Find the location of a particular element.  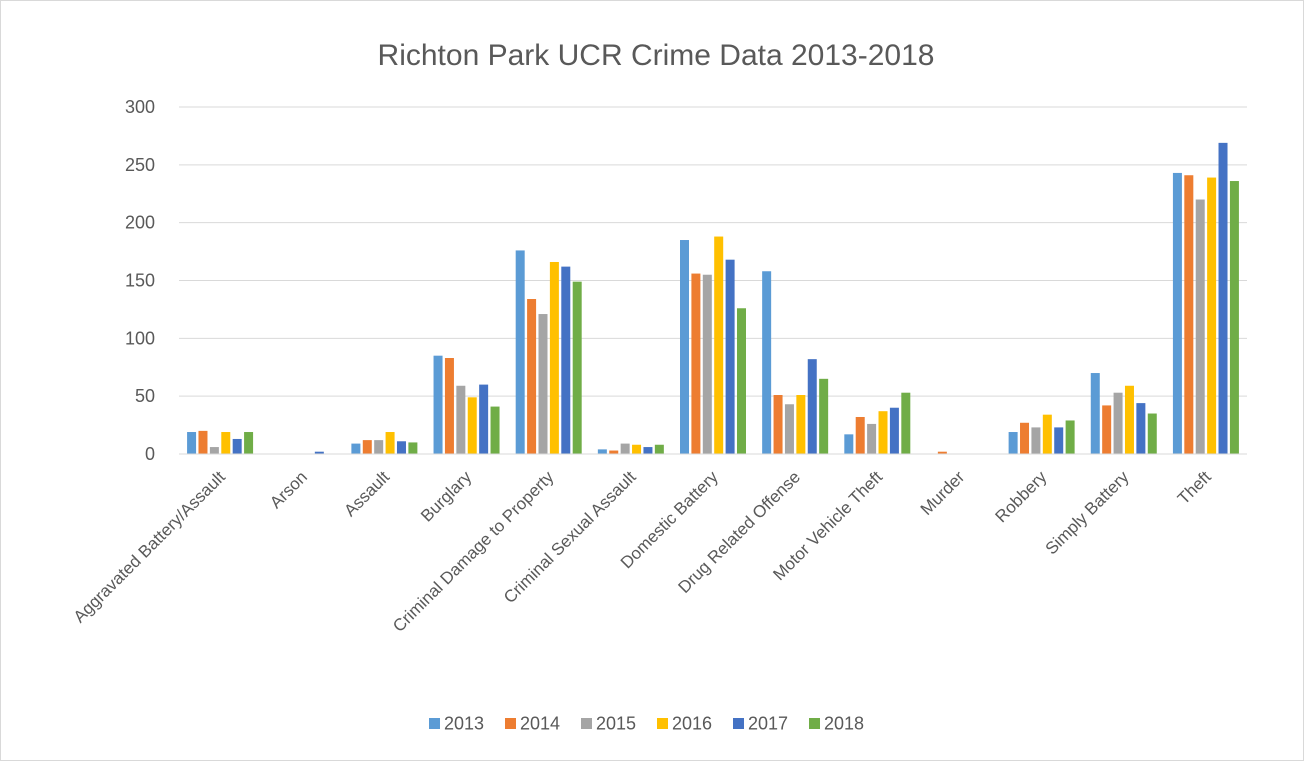

x-category-label: Simply Battery is located at coordinates (1087, 512).